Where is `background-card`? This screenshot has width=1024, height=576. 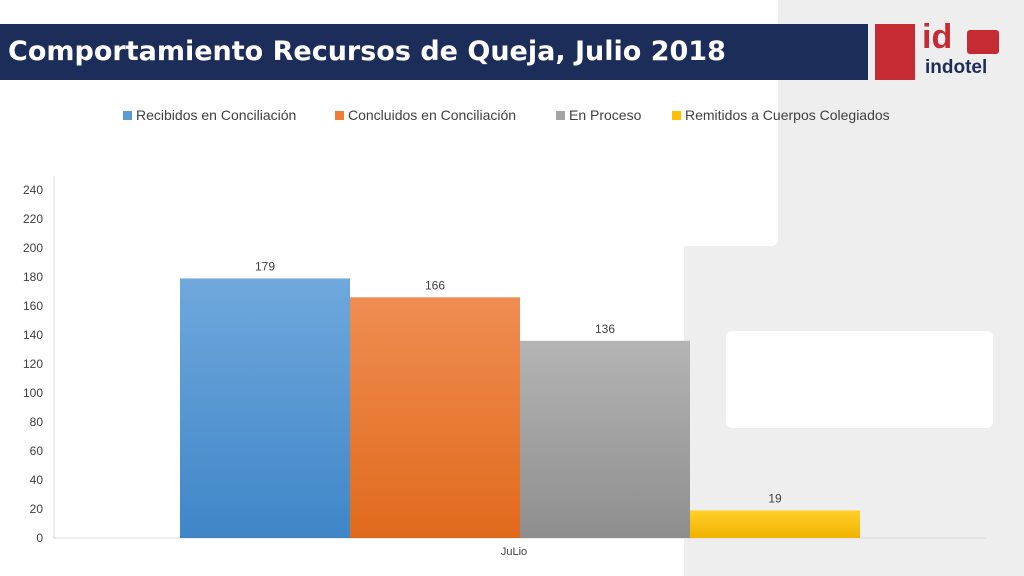 background-card is located at coordinates (859, 379).